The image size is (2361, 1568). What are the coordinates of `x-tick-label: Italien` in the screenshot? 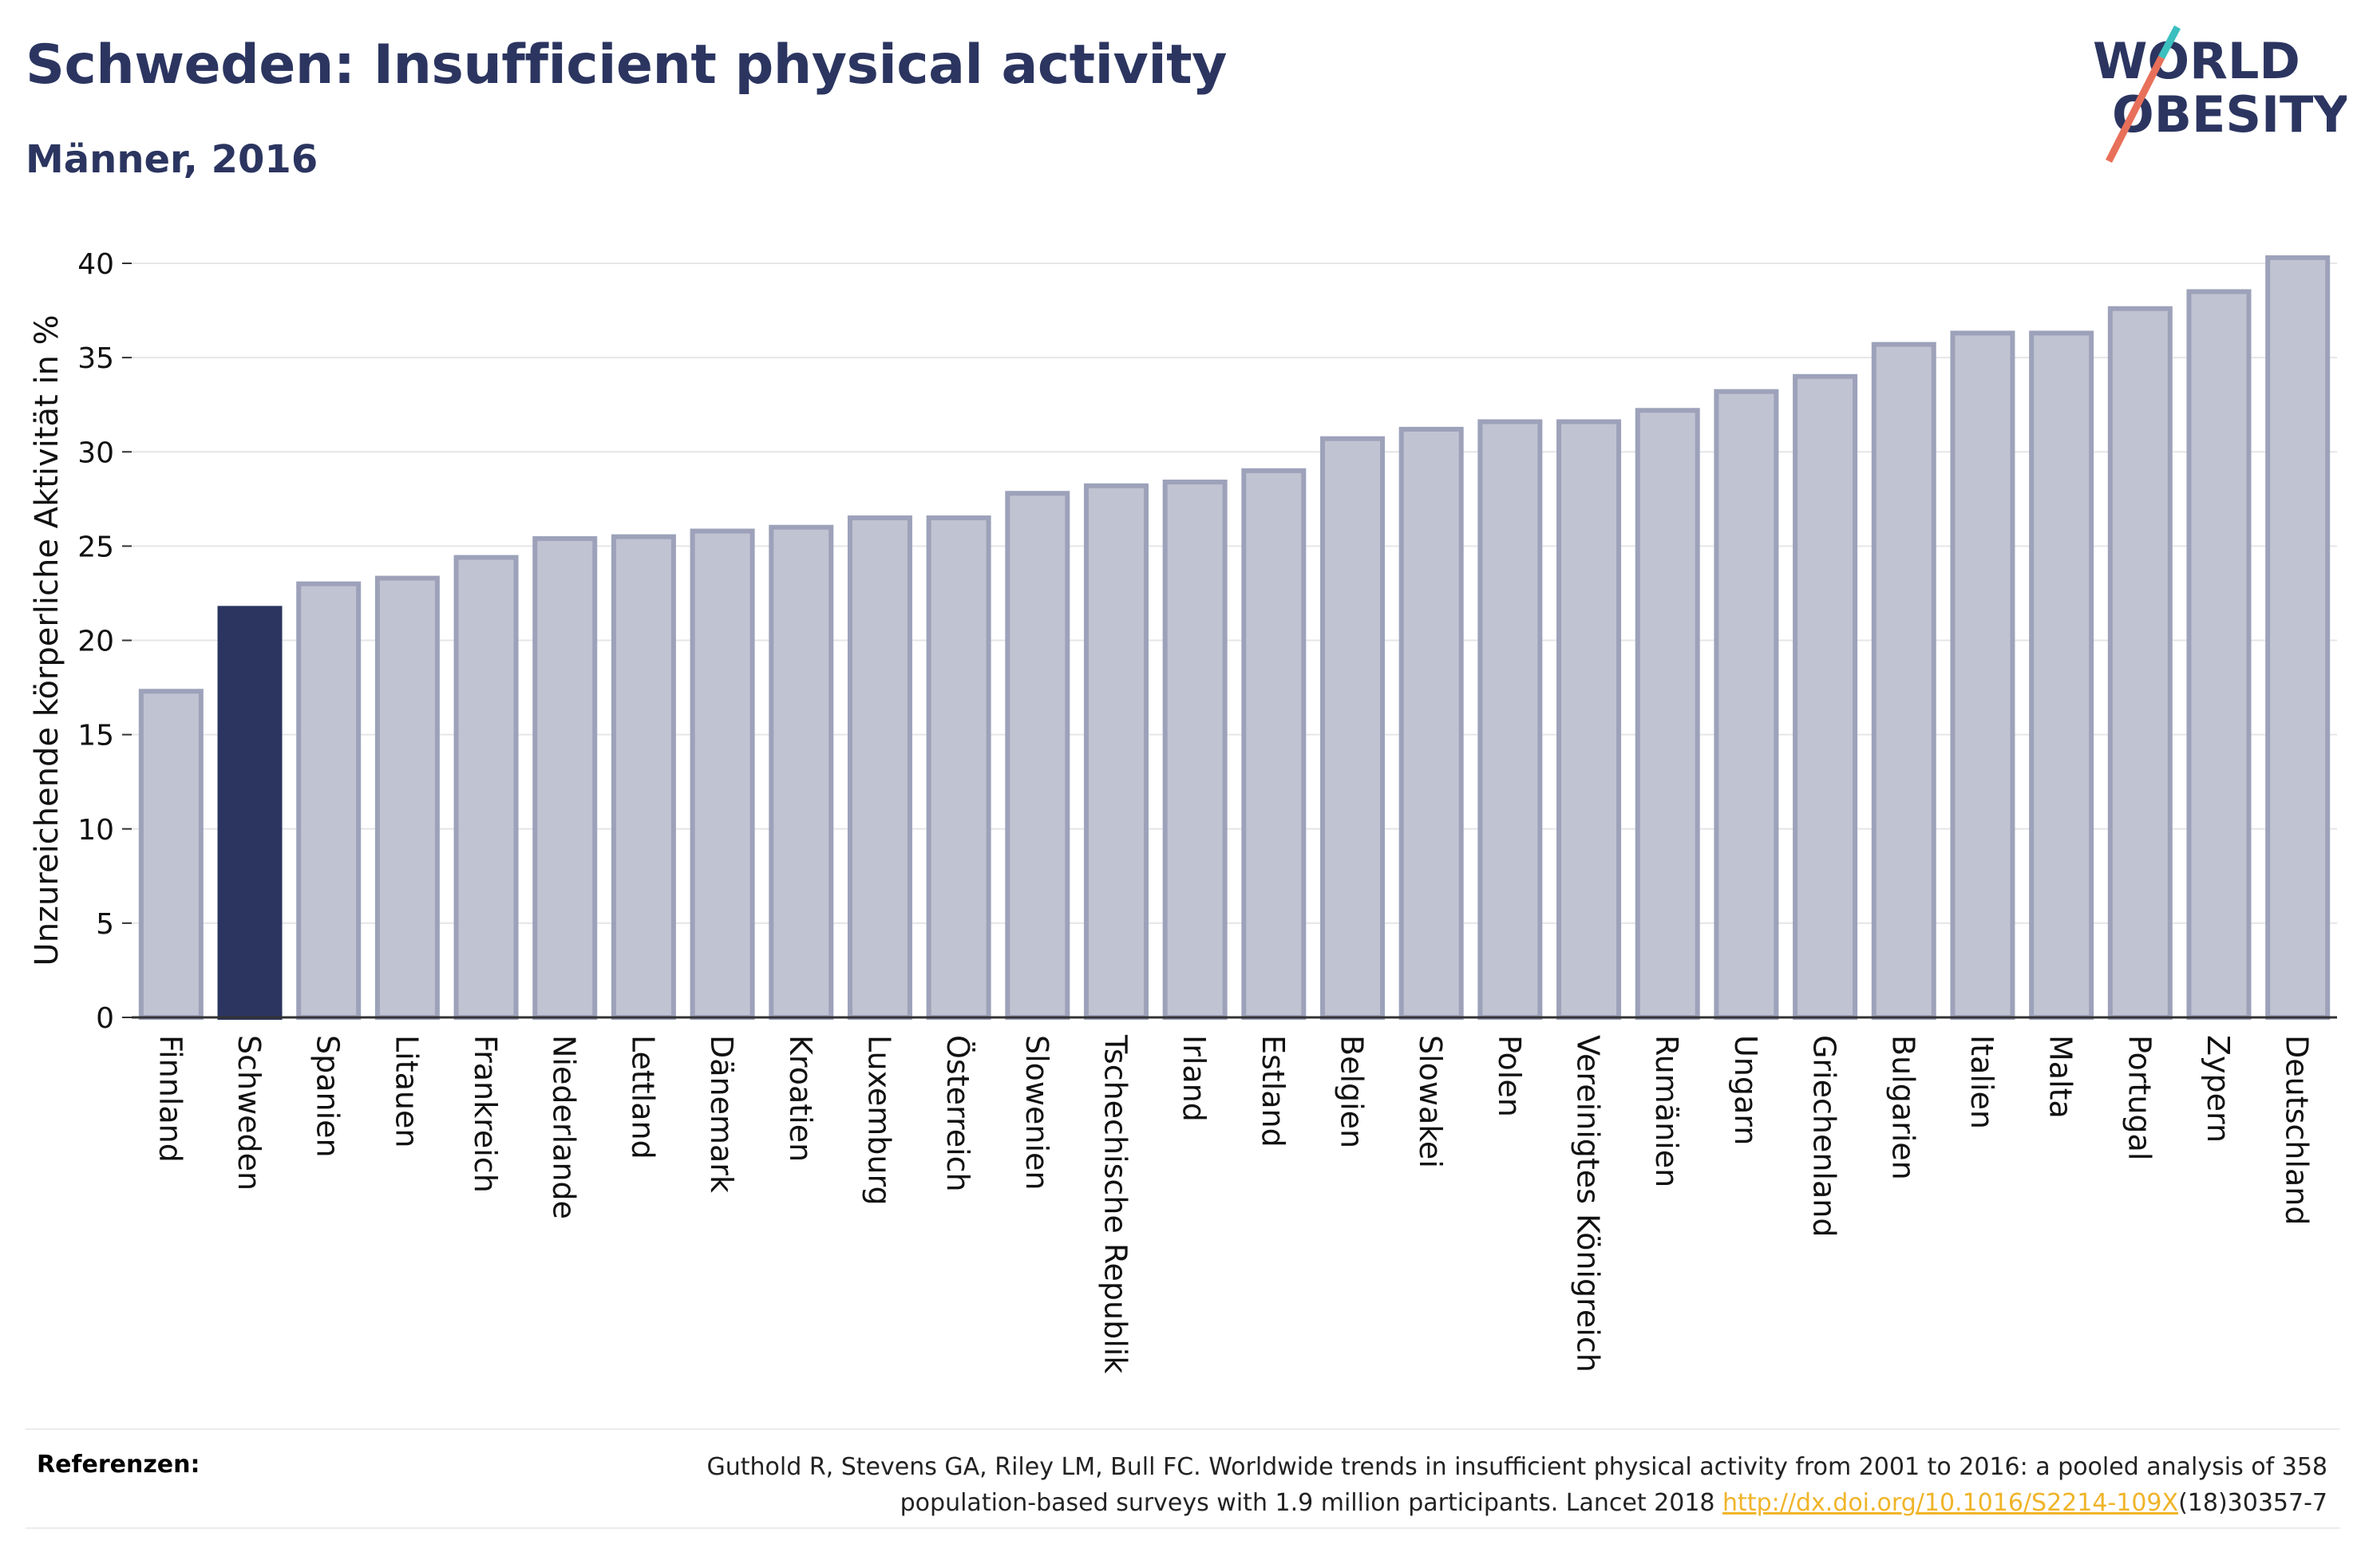 It's located at (1981, 1082).